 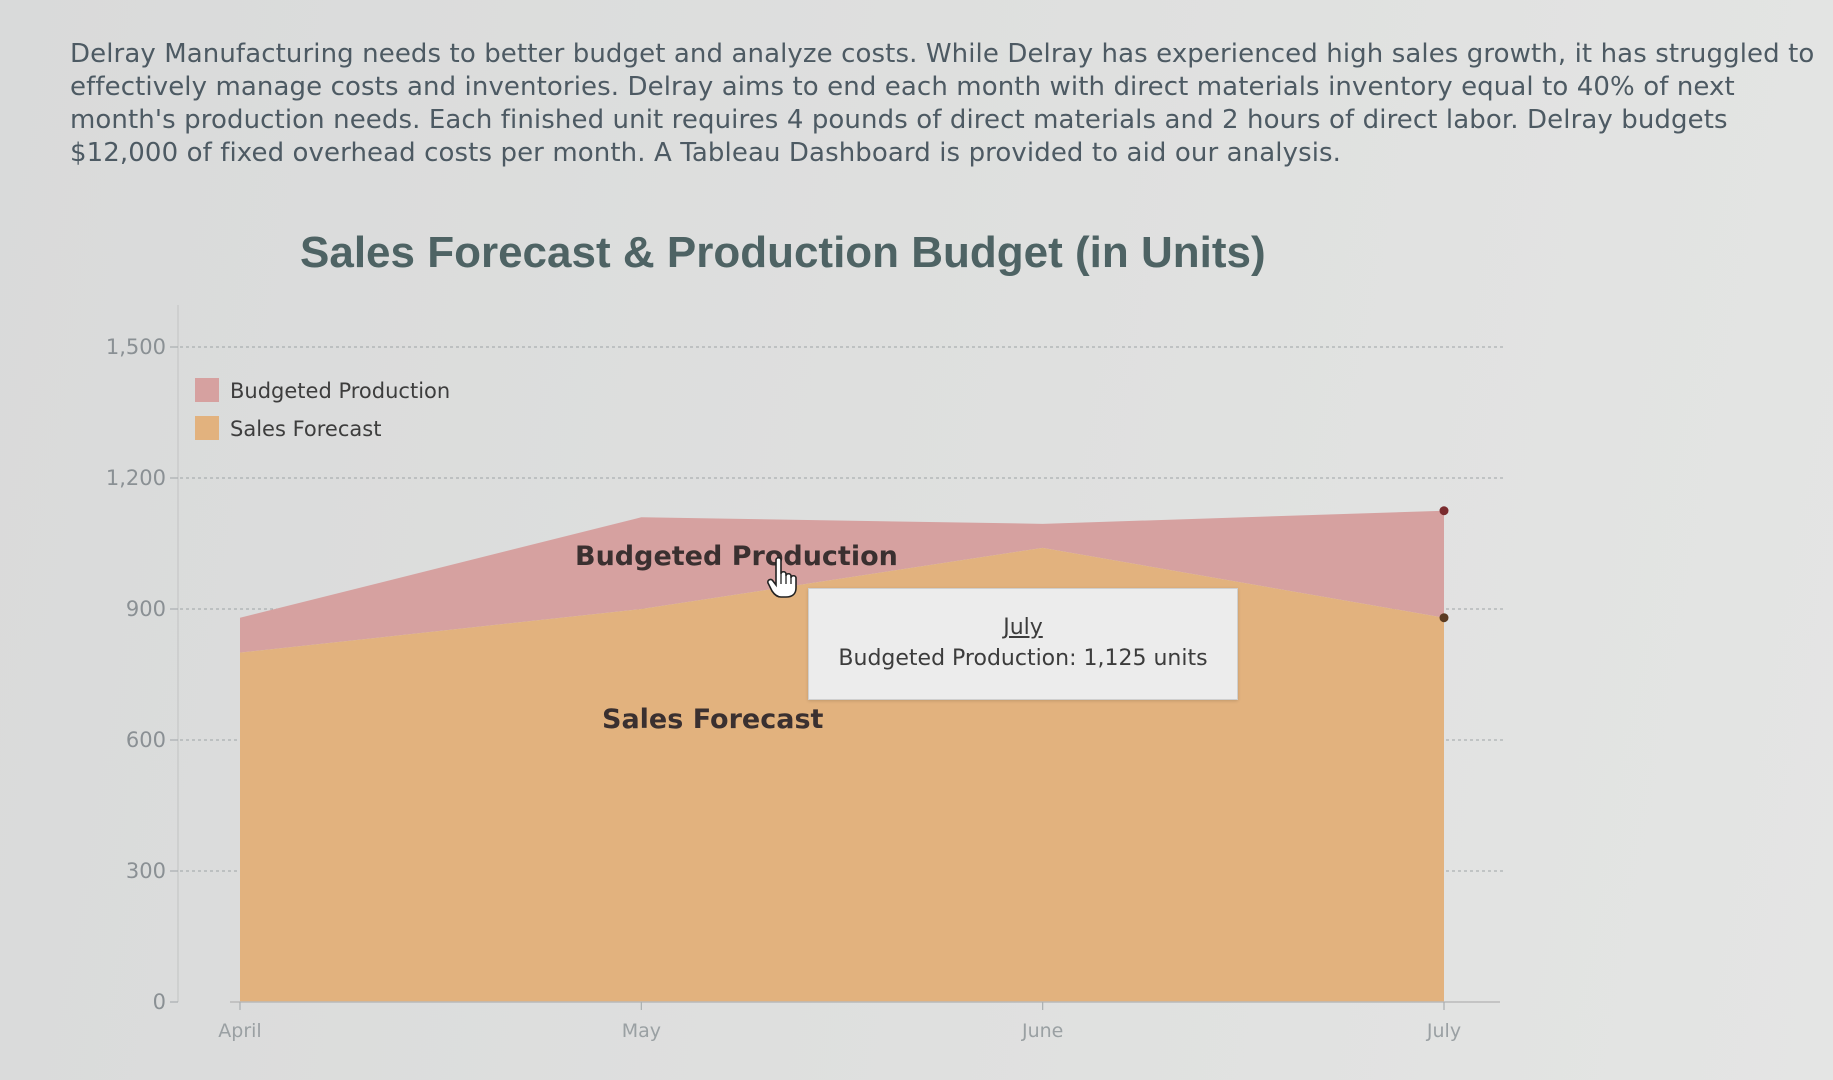 I want to click on legend-swatch-budgeted-production, so click(x=207, y=390).